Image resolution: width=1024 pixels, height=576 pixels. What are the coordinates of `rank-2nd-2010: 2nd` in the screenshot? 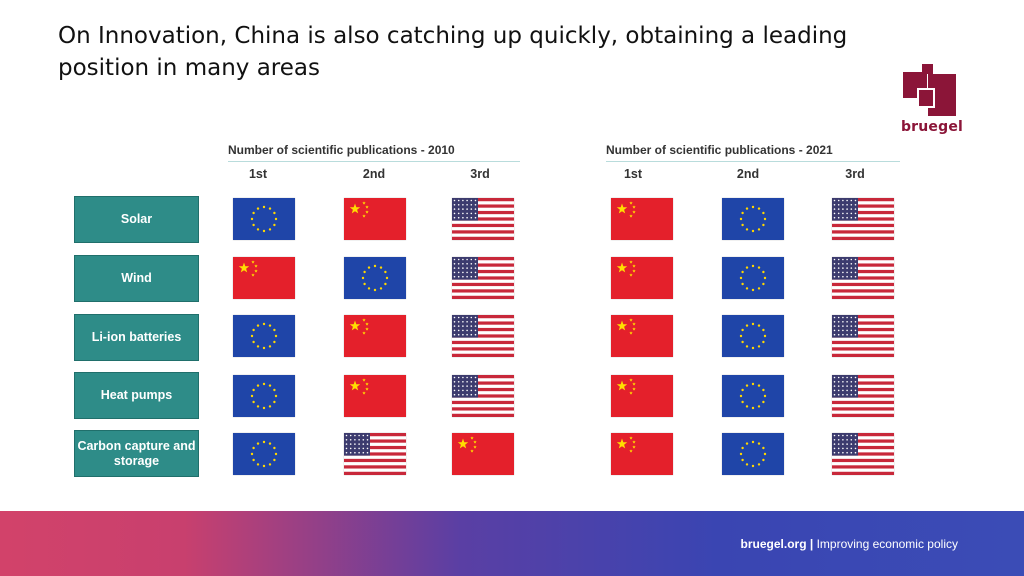 It's located at (374, 174).